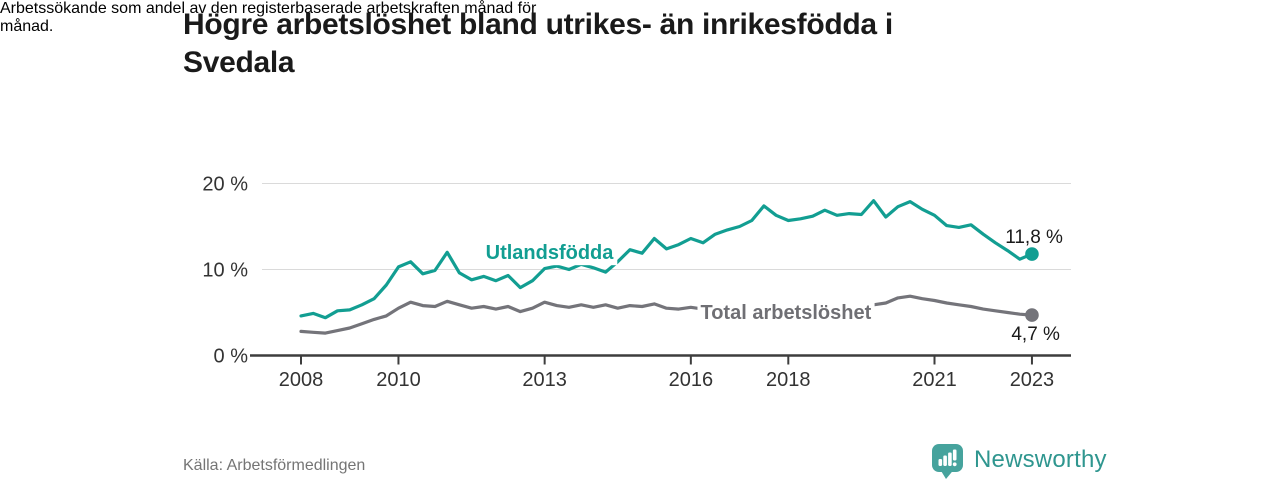 The width and height of the screenshot is (1280, 480). I want to click on series-label: Total arbetslöshet, so click(785, 313).